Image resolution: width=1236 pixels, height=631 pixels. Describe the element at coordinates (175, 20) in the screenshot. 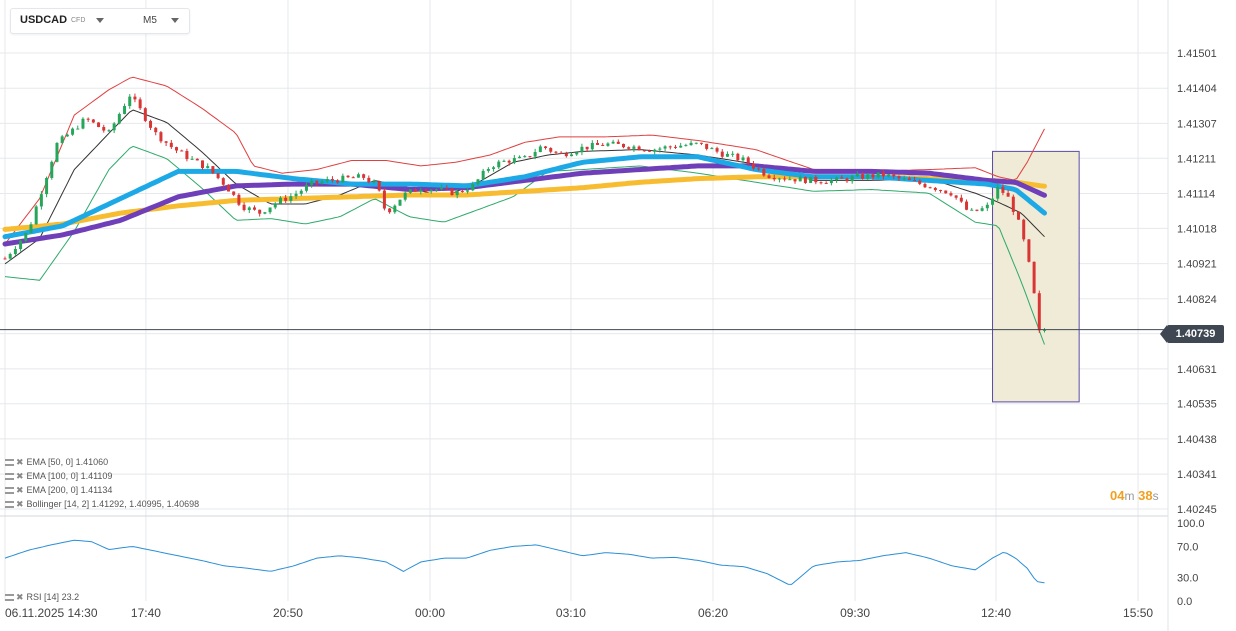

I see `timeframe-dropdown-chevron-down-icon` at that location.